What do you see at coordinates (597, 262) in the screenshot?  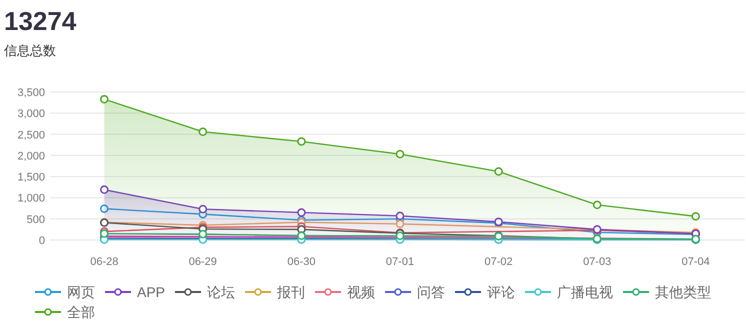 I see `x-tick-label: 07-03` at bounding box center [597, 262].